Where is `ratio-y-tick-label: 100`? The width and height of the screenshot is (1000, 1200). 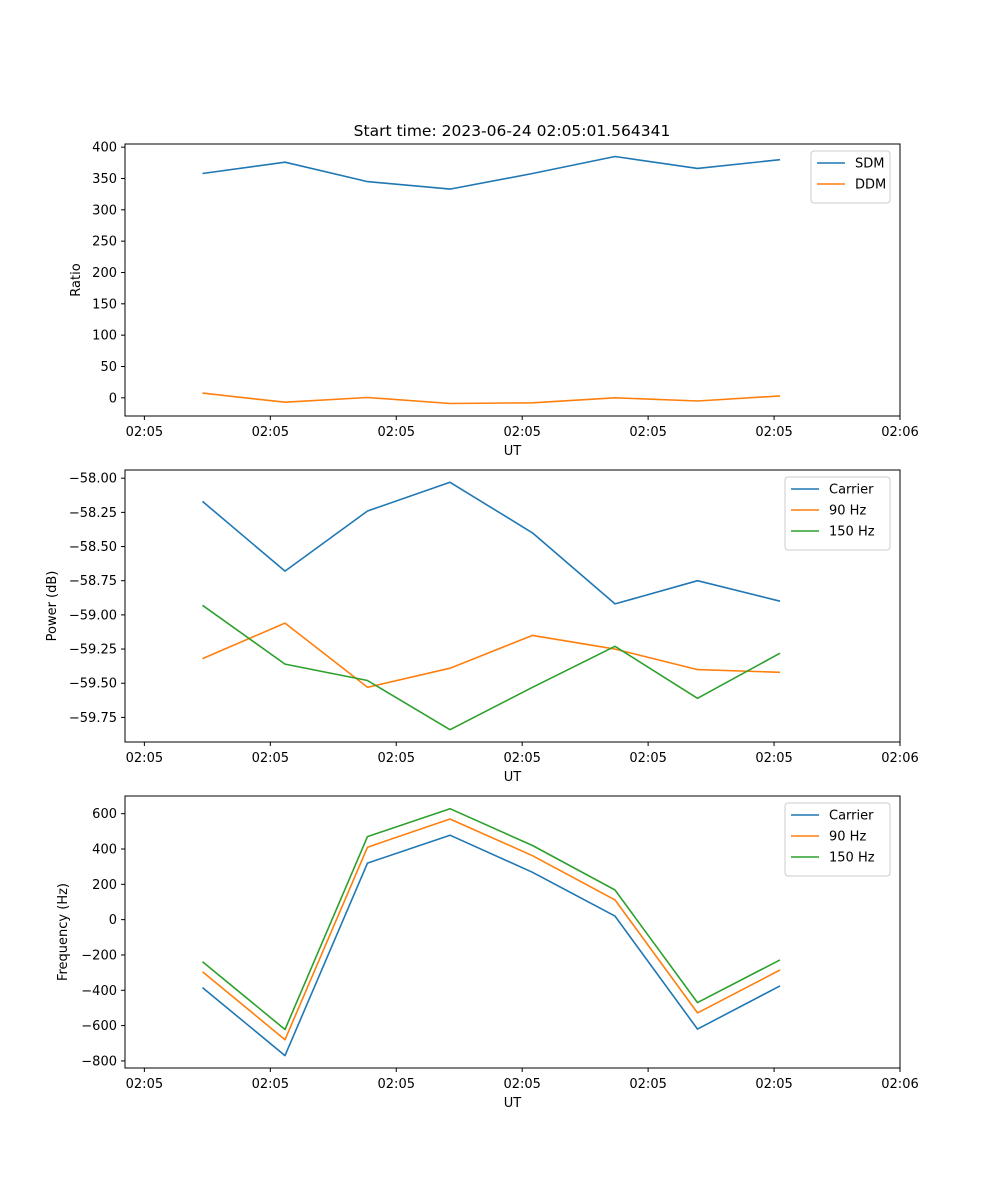 ratio-y-tick-label: 100 is located at coordinates (104, 336).